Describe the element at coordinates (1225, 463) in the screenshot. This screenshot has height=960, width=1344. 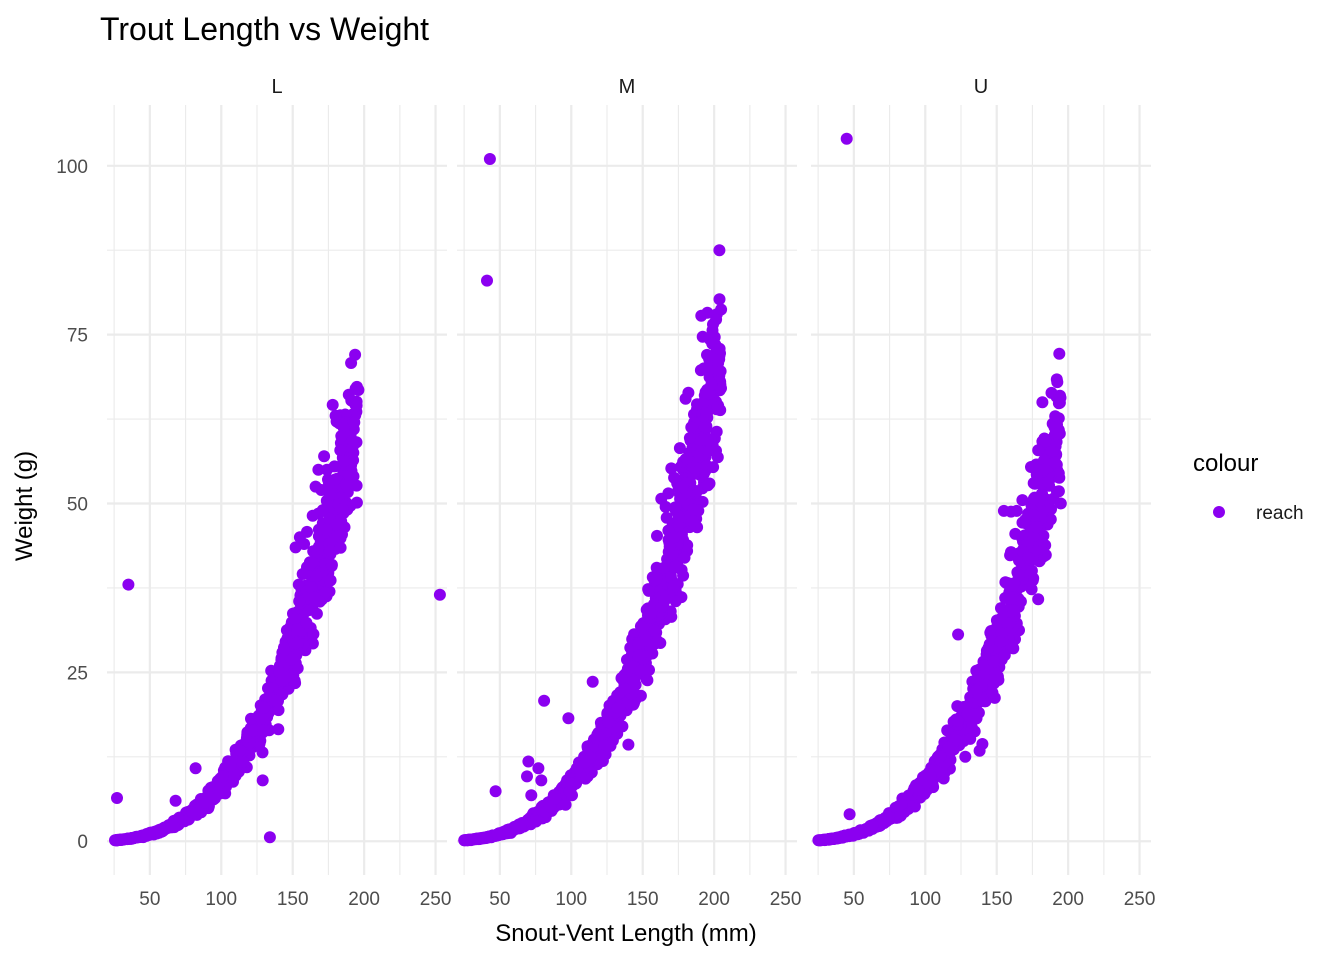
I see `legend-title: colour` at that location.